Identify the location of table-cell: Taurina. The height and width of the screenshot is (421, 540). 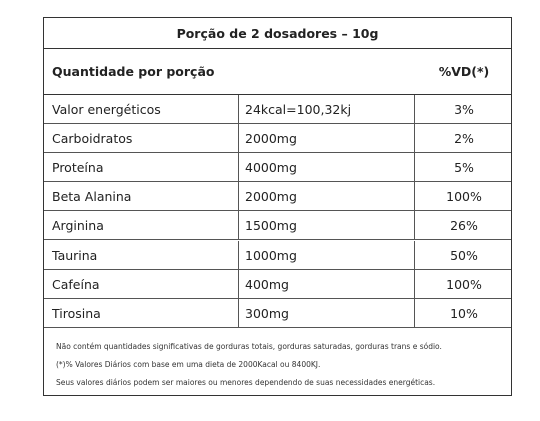
(141, 255).